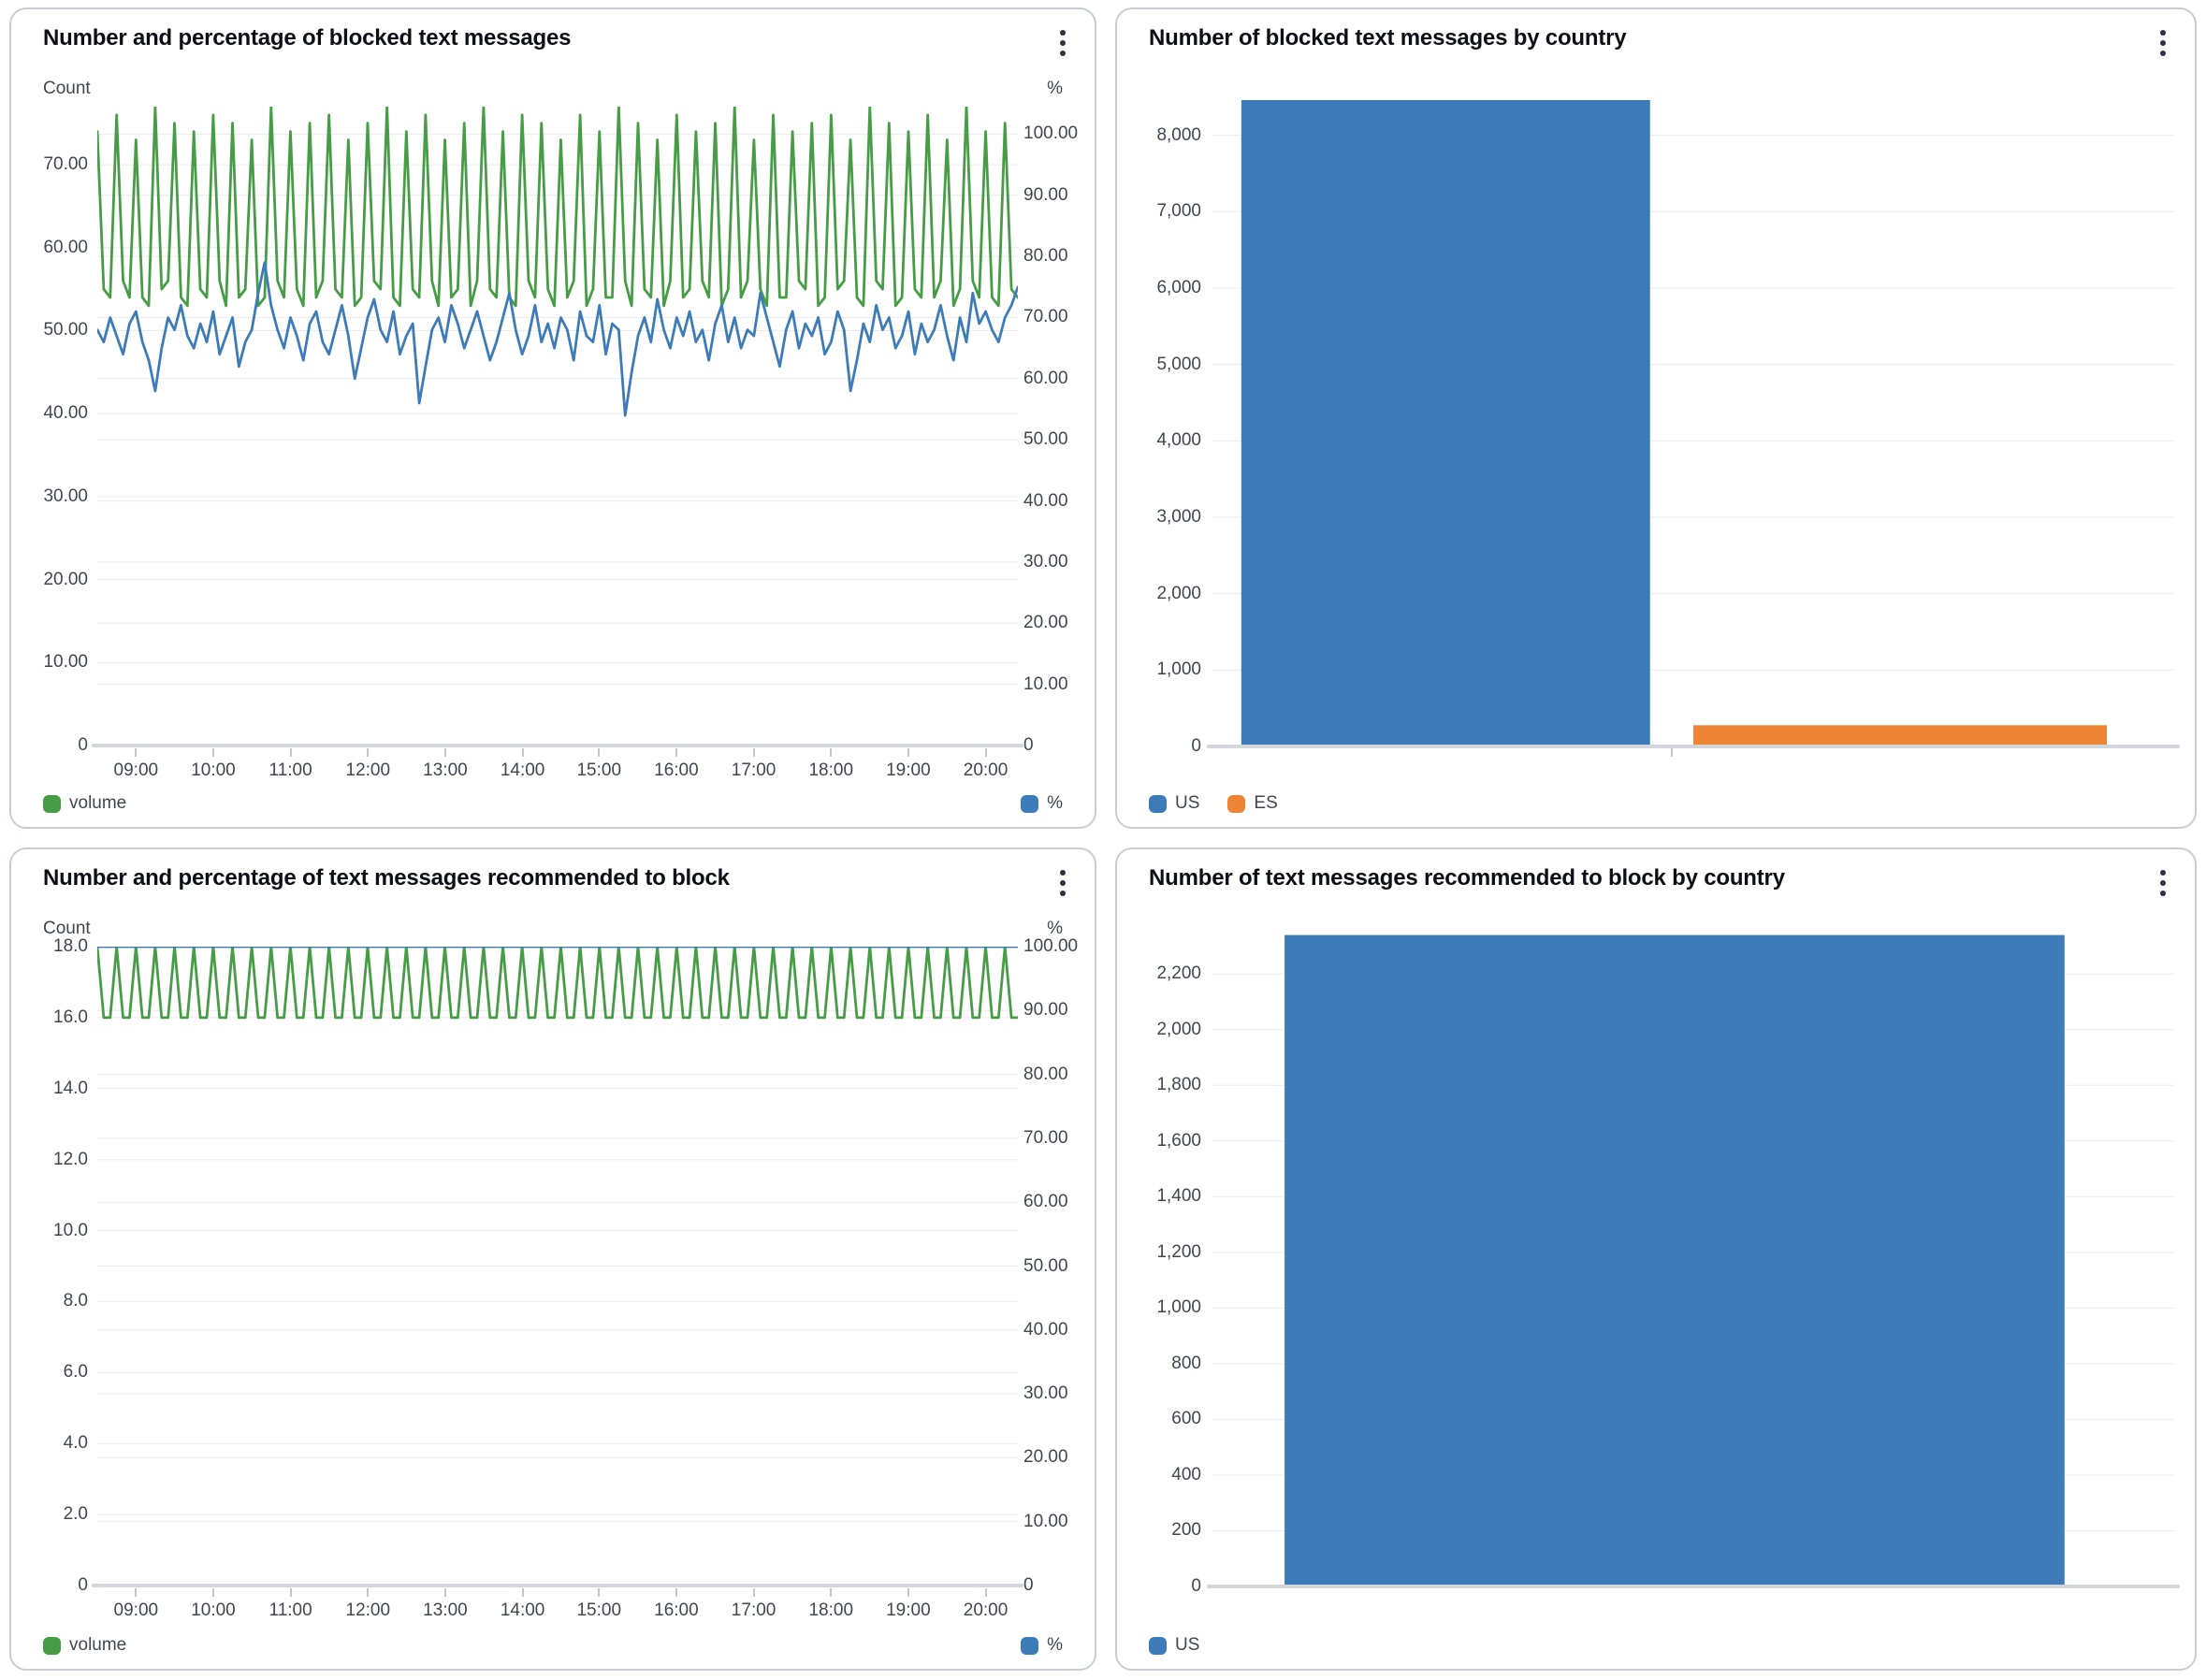 The height and width of the screenshot is (1680, 2206). I want to click on y-axis-tick-label: 200, so click(1186, 1530).